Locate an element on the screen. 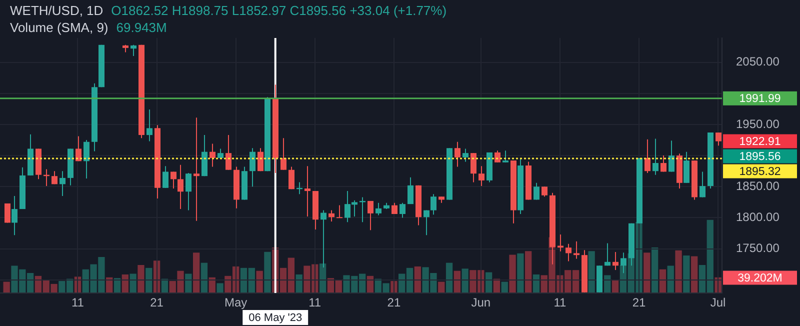 This screenshot has height=326, width=800. y-tick-label: 1800.00 is located at coordinates (758, 217).